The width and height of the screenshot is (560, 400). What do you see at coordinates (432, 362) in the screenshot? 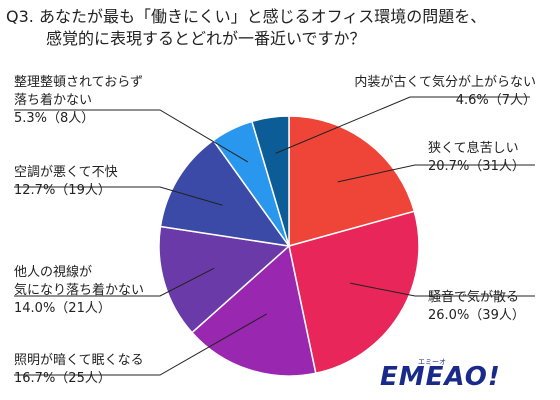
I see `brand-logo-sub: エミーオ` at bounding box center [432, 362].